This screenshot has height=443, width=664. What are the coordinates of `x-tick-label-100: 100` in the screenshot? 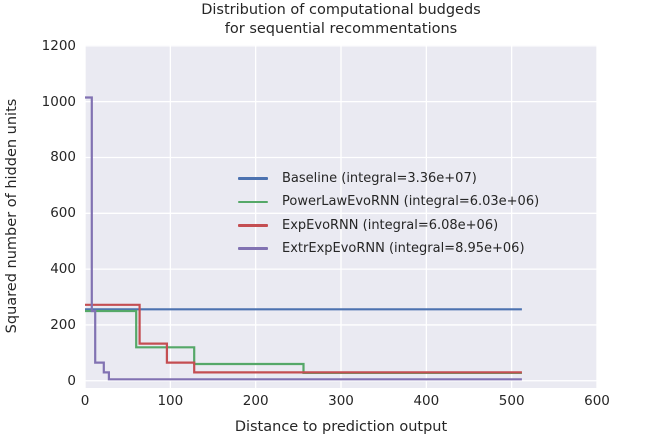 It's located at (170, 401).